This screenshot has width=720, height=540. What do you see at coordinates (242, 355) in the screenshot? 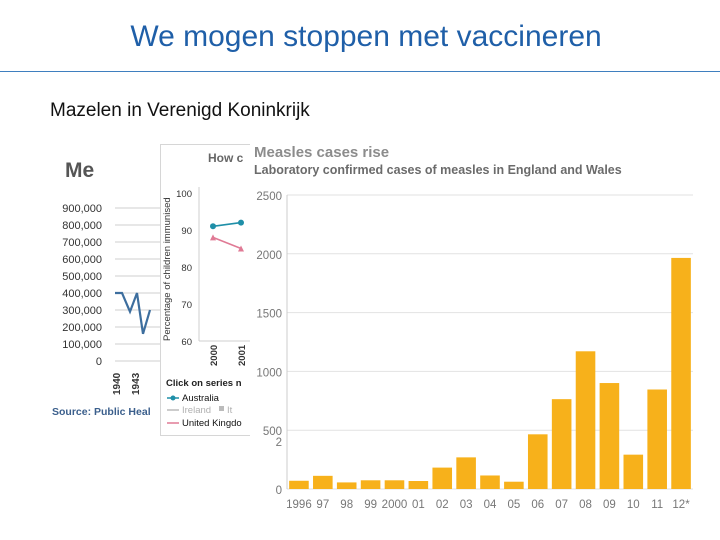
I see `immunisation-xtick-label: 2001` at bounding box center [242, 355].